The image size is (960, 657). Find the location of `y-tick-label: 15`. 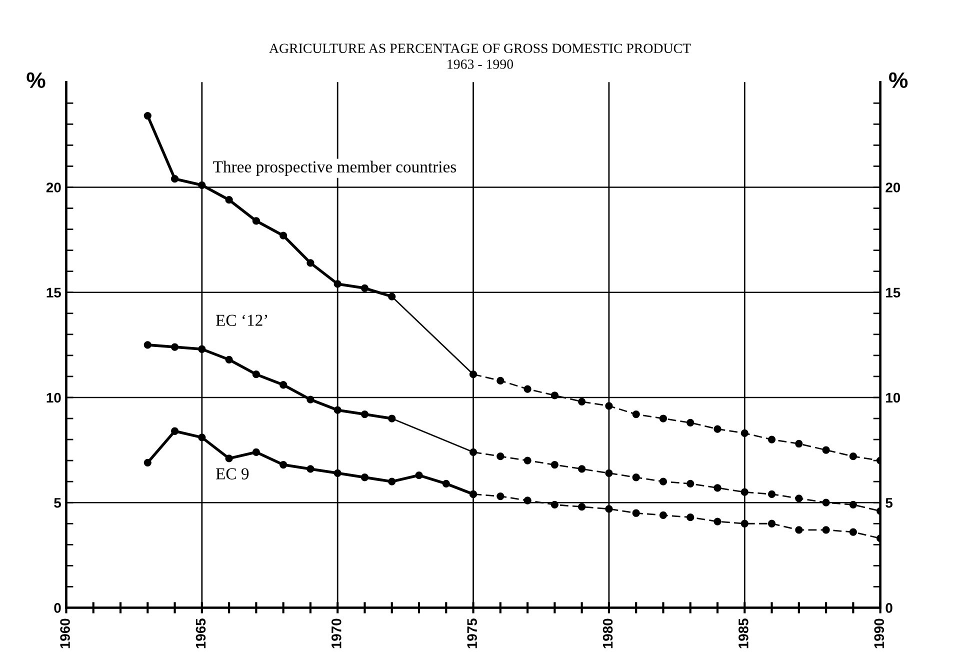

y-tick-label: 15 is located at coordinates (53, 293).